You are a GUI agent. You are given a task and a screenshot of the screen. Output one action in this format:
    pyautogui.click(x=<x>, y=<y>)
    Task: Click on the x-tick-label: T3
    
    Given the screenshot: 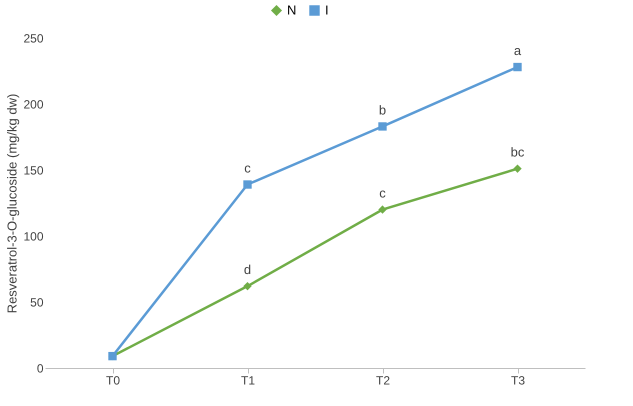 What is the action you would take?
    pyautogui.click(x=518, y=381)
    